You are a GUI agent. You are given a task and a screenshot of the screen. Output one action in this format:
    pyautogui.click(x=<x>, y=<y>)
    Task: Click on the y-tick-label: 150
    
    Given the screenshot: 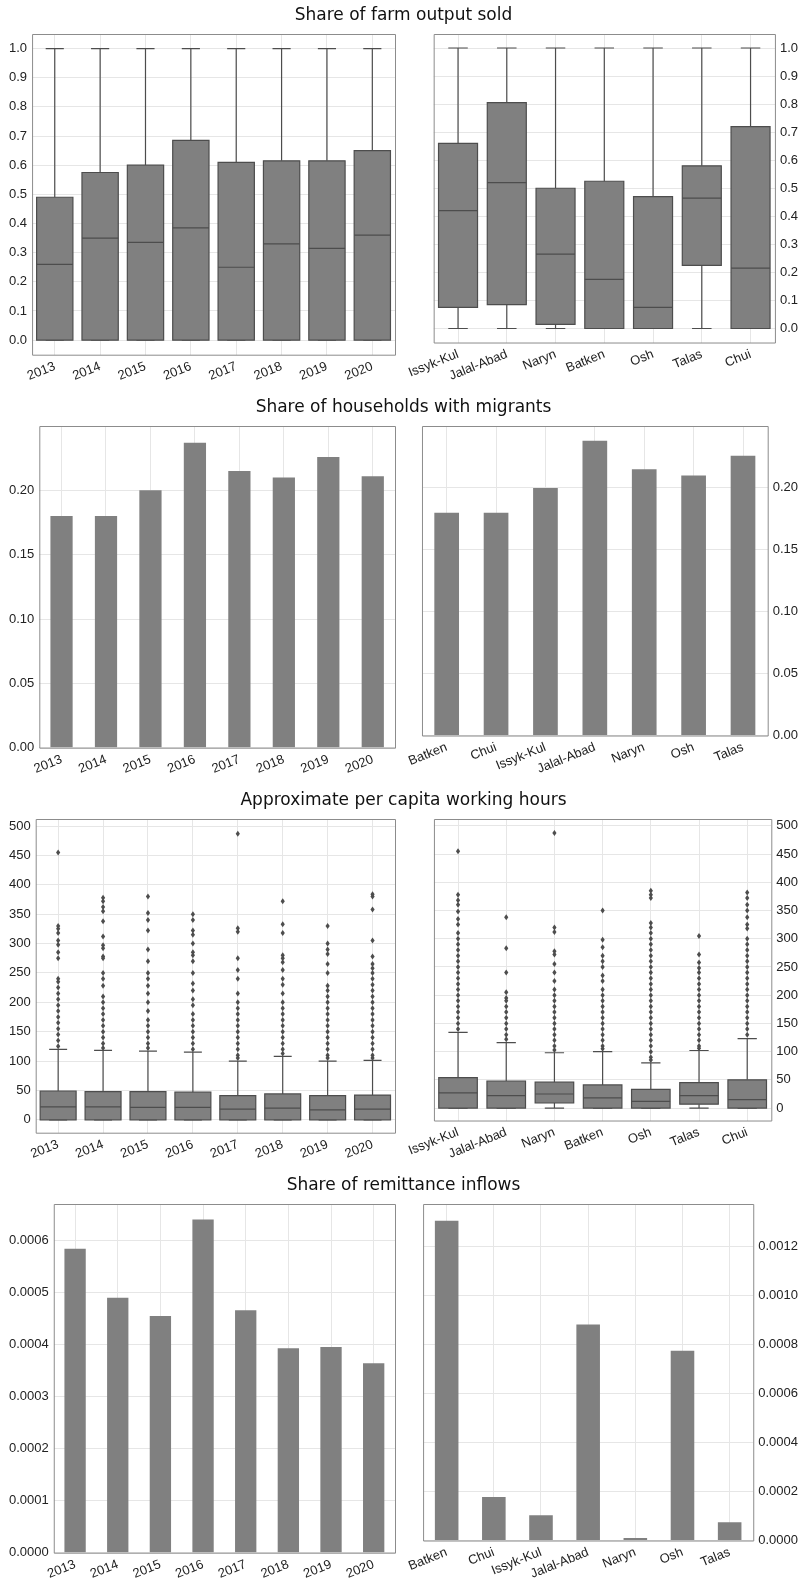 What is the action you would take?
    pyautogui.click(x=787, y=1022)
    